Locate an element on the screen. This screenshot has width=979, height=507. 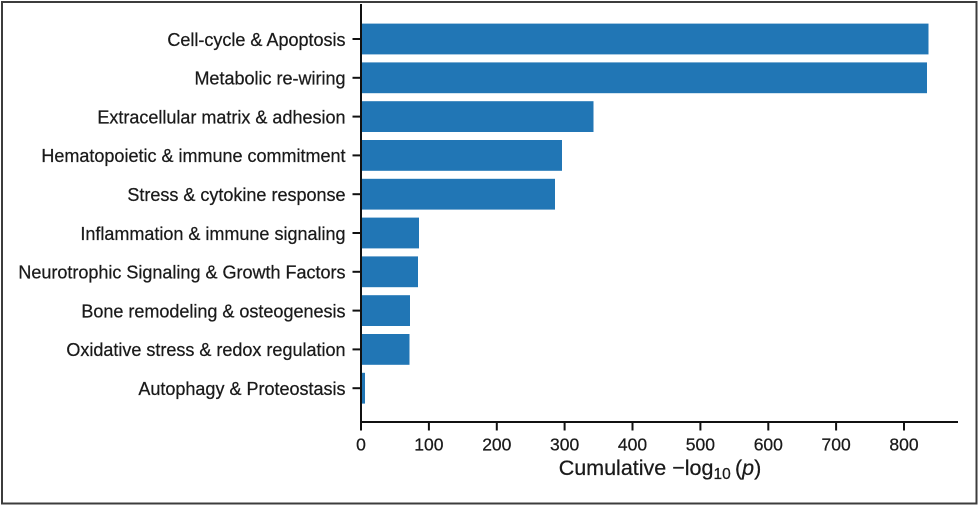
svg-text:Neurotrophic Signaling & Growt: Neurotrophic Signaling & Growth Factors is located at coordinates (181, 273).